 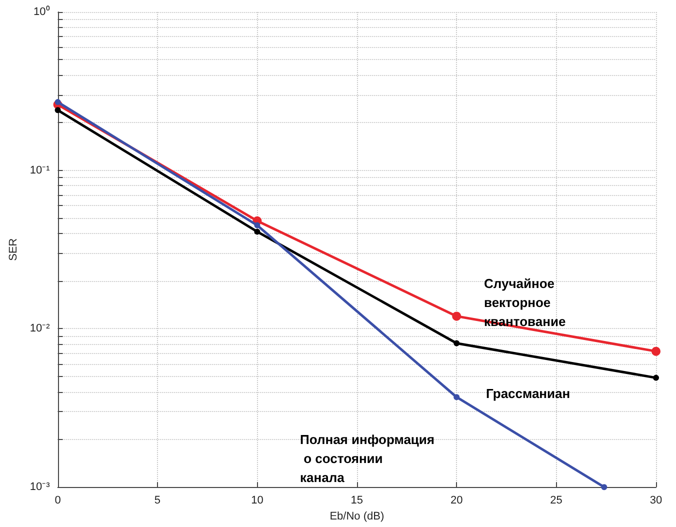 I want to click on annotation: Грассманиан, so click(x=528, y=393).